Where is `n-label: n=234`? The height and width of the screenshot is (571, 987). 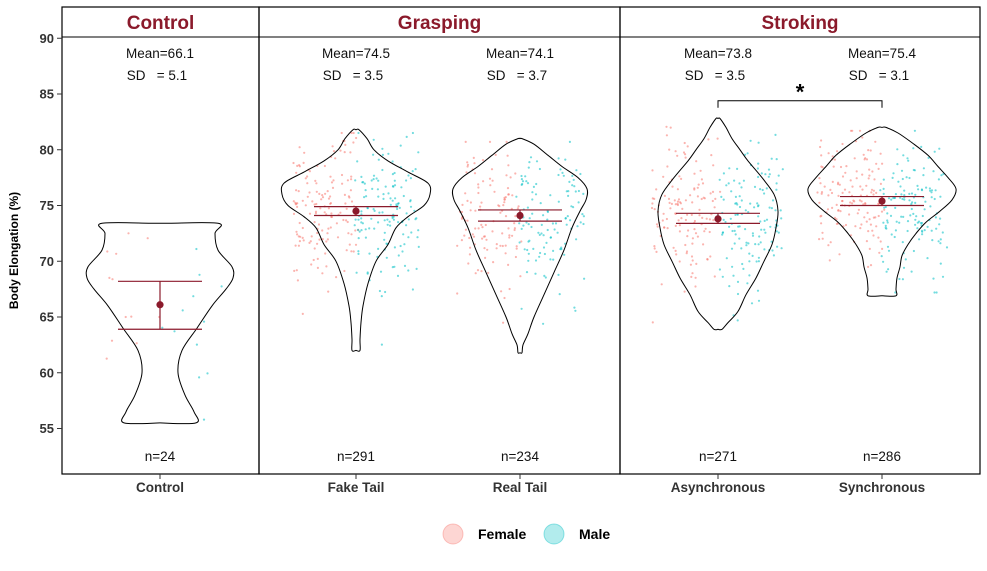 n-label: n=234 is located at coordinates (520, 456).